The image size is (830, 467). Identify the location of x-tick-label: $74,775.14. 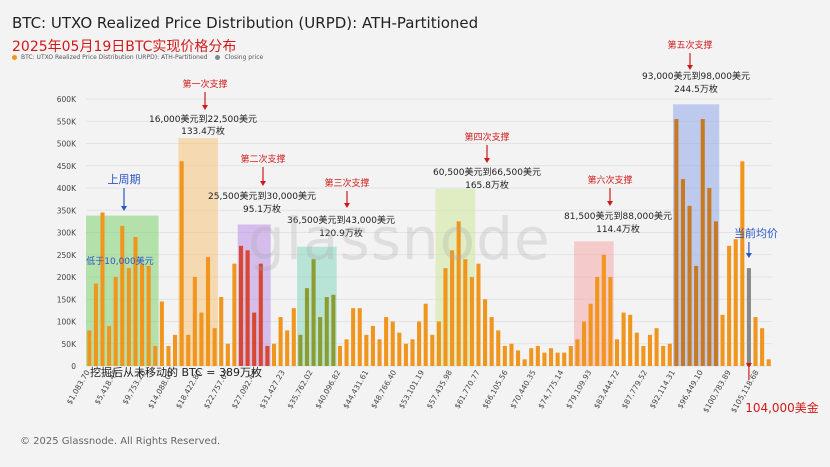
(550, 389).